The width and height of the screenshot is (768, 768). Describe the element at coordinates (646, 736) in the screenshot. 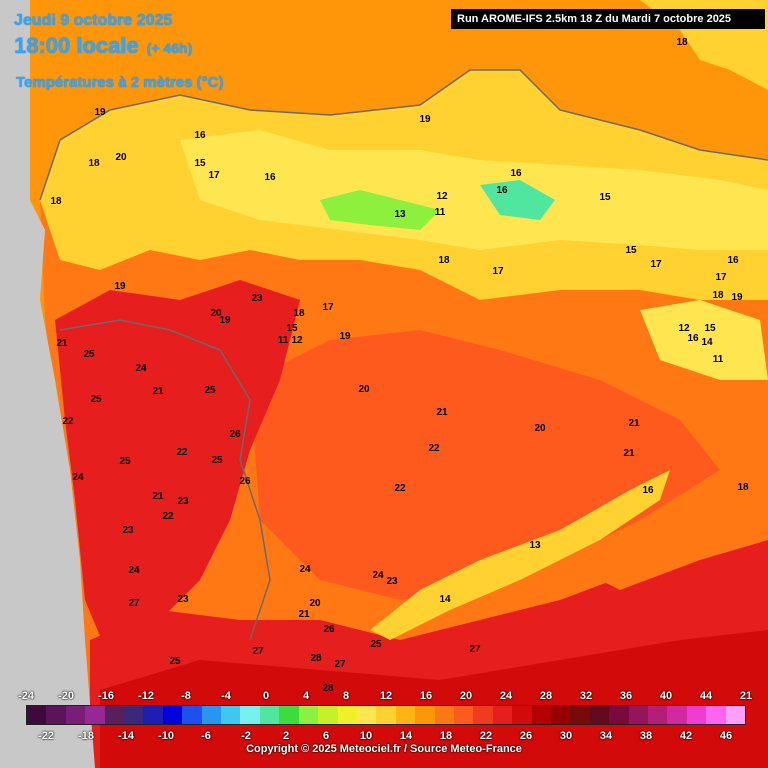

I see `legend-label: 38` at that location.